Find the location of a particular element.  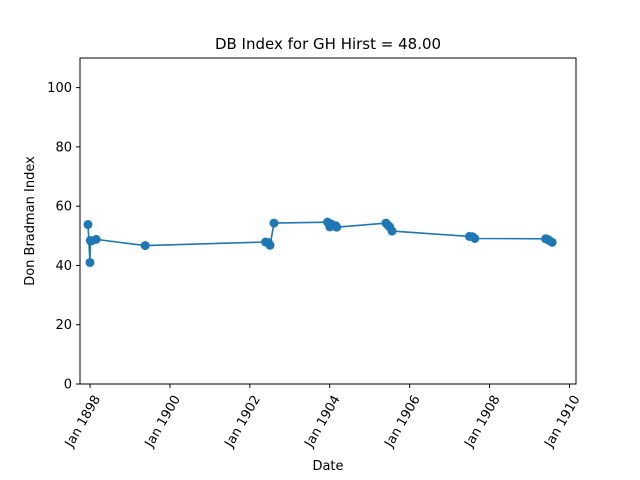

x-tick-label: Jan 1898 is located at coordinates (83, 422).